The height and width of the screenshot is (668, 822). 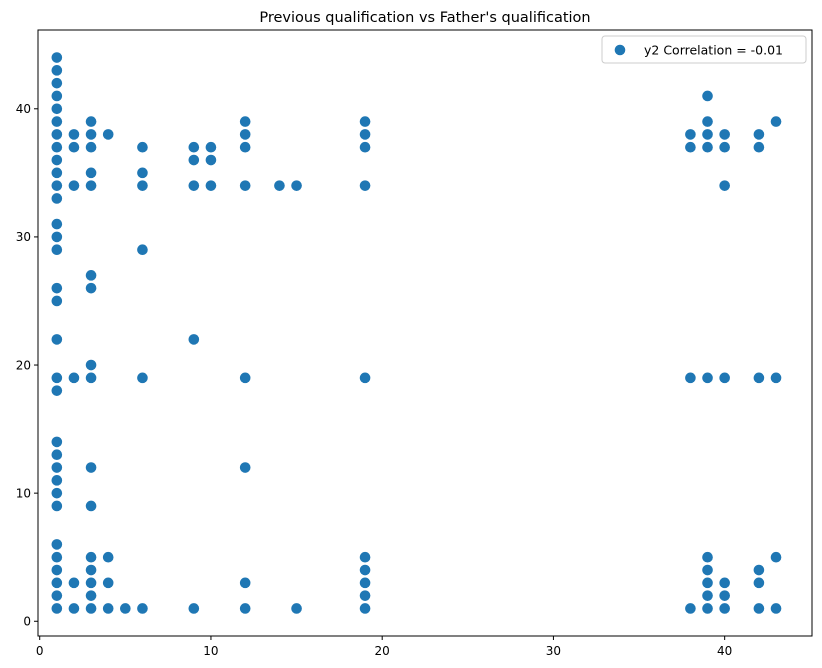 I want to click on y-tick-label: 10, so click(x=23, y=493).